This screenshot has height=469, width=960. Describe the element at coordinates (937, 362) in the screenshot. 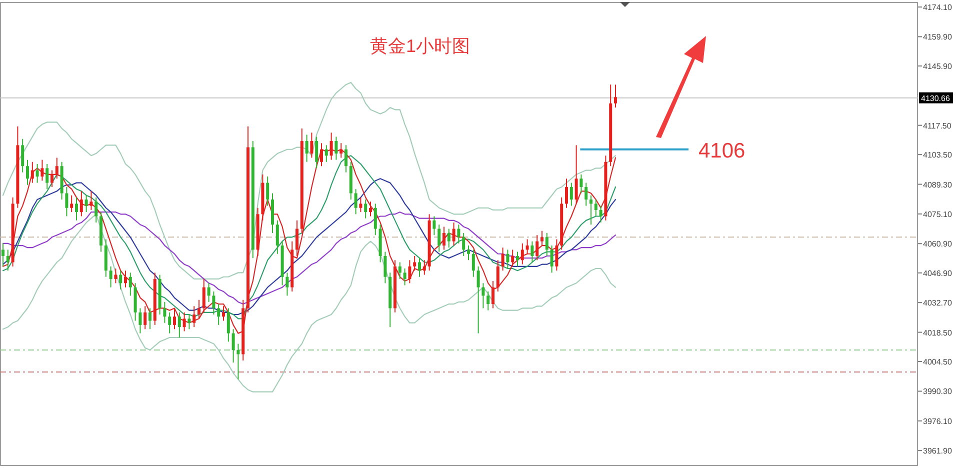

I see `y-tick-label: 4004.50` at that location.